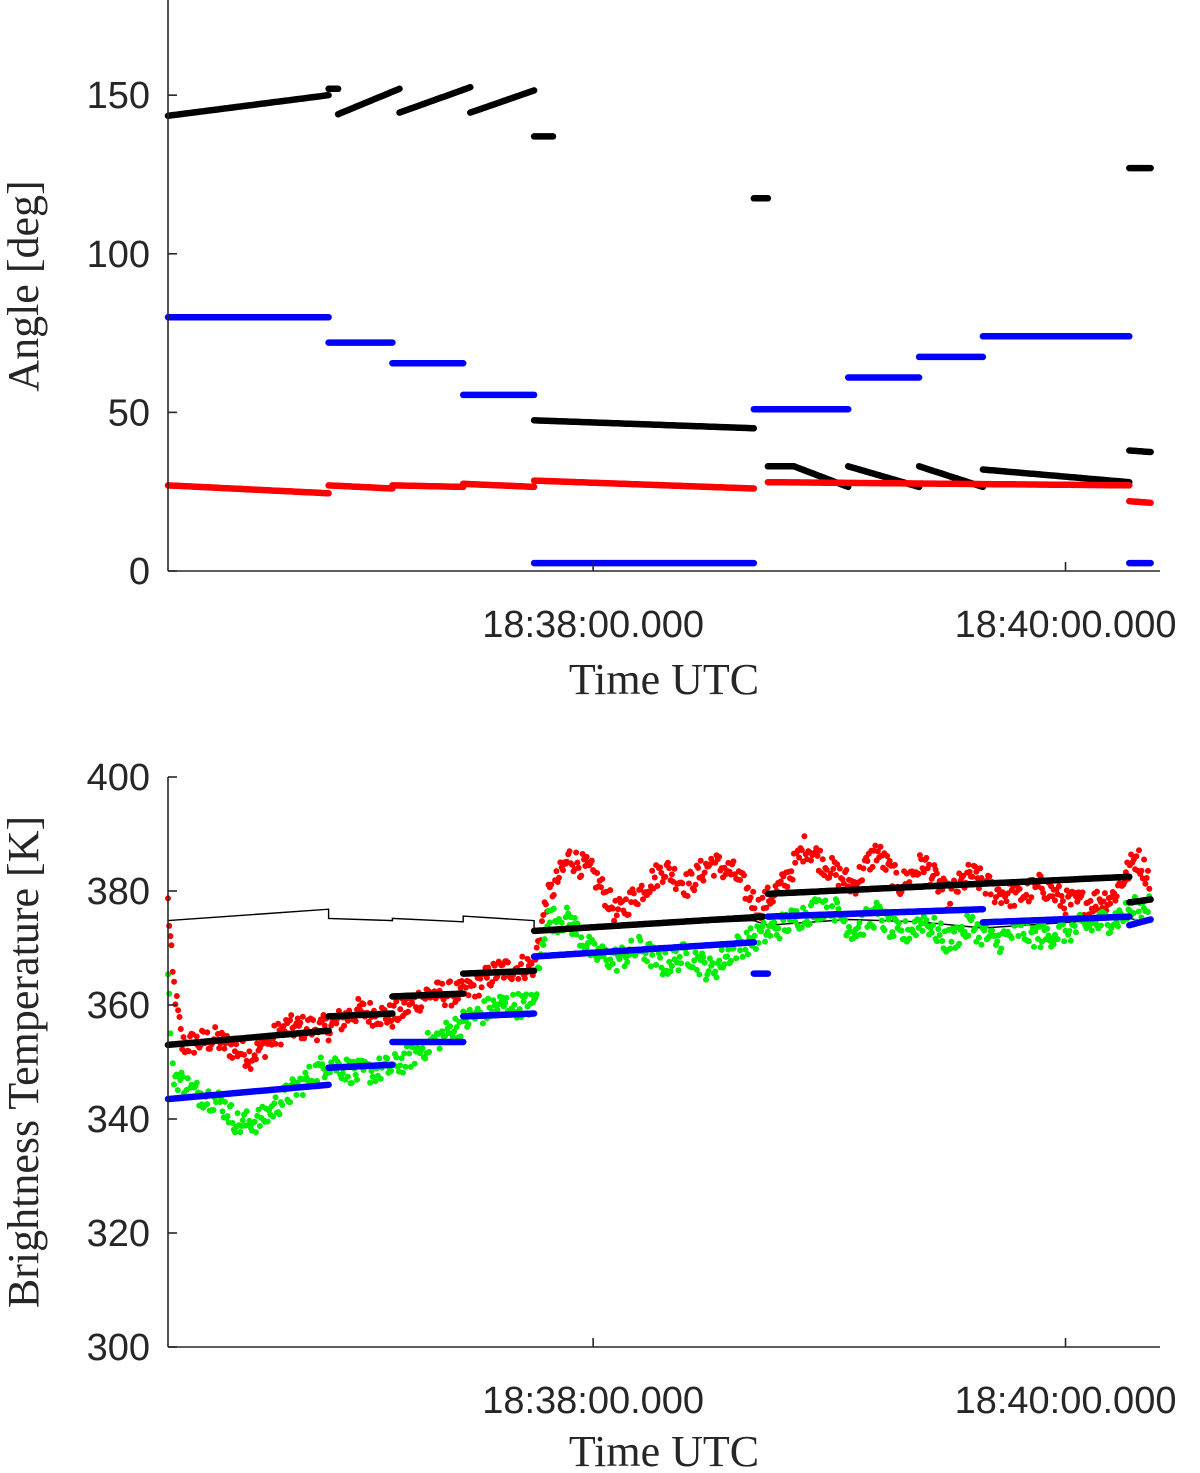 The image size is (1200, 1473). I want to click on brightness-series-red, so click(659, 952).